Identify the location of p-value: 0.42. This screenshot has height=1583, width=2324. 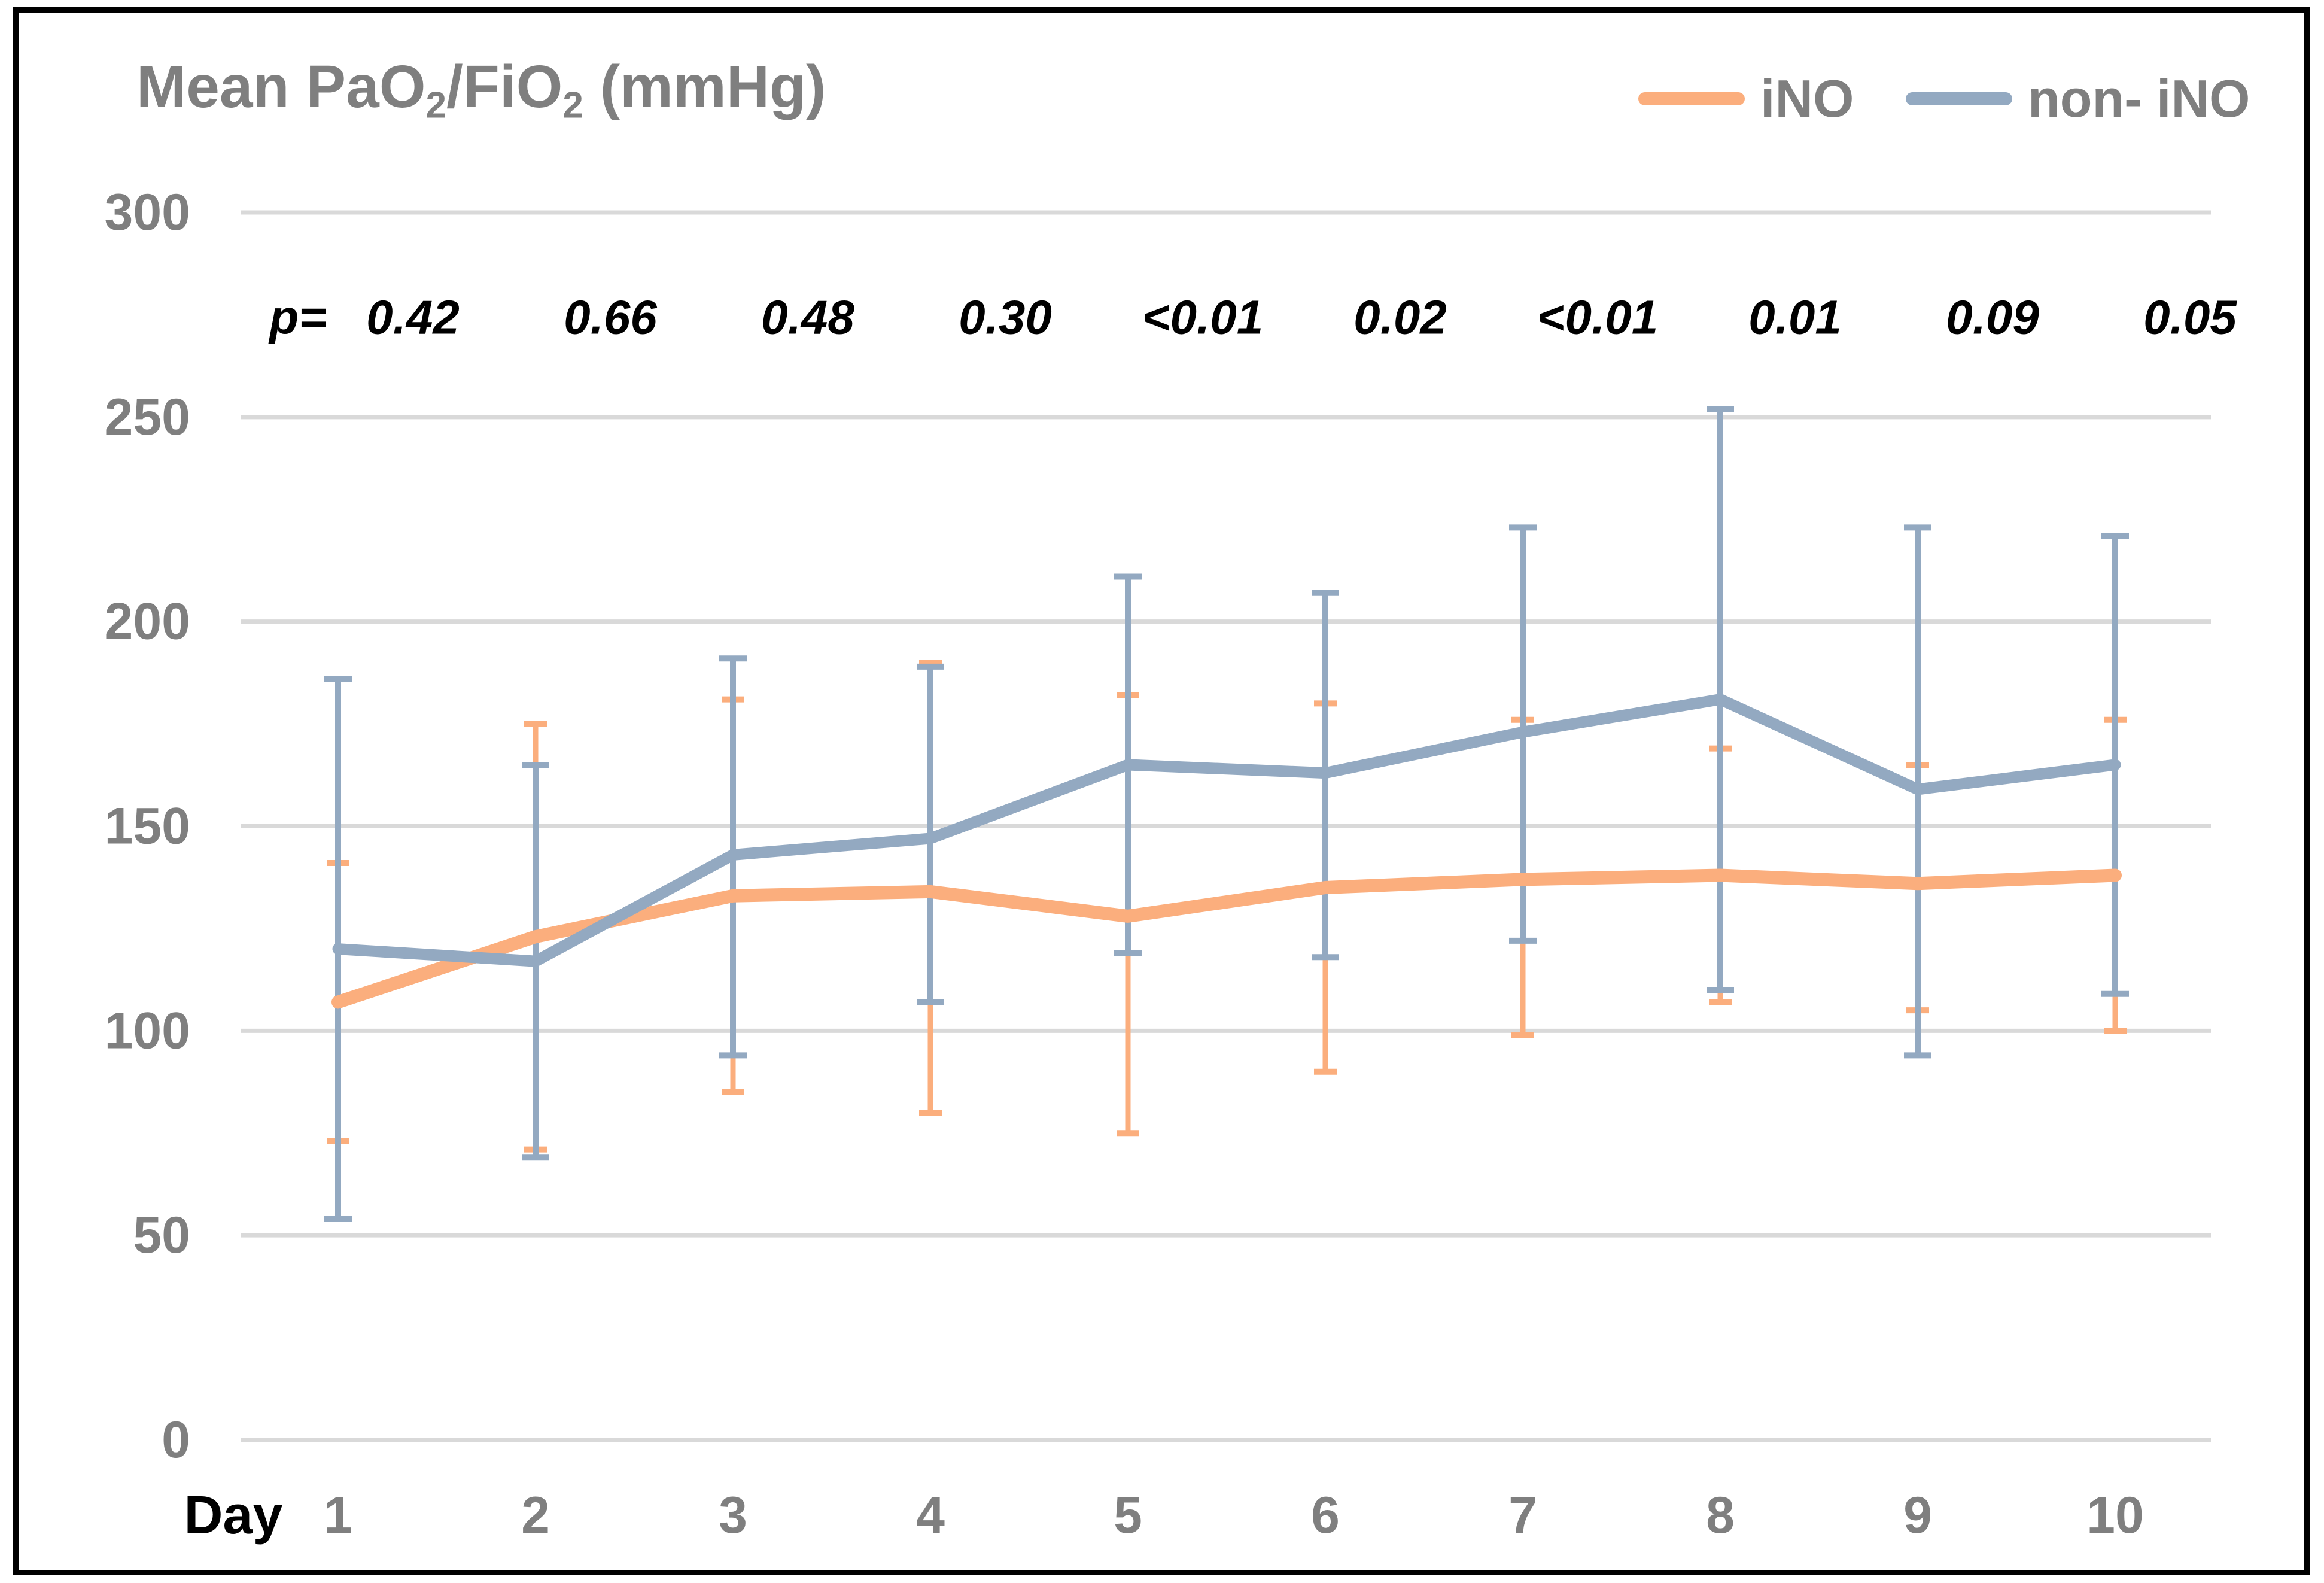
(413, 317).